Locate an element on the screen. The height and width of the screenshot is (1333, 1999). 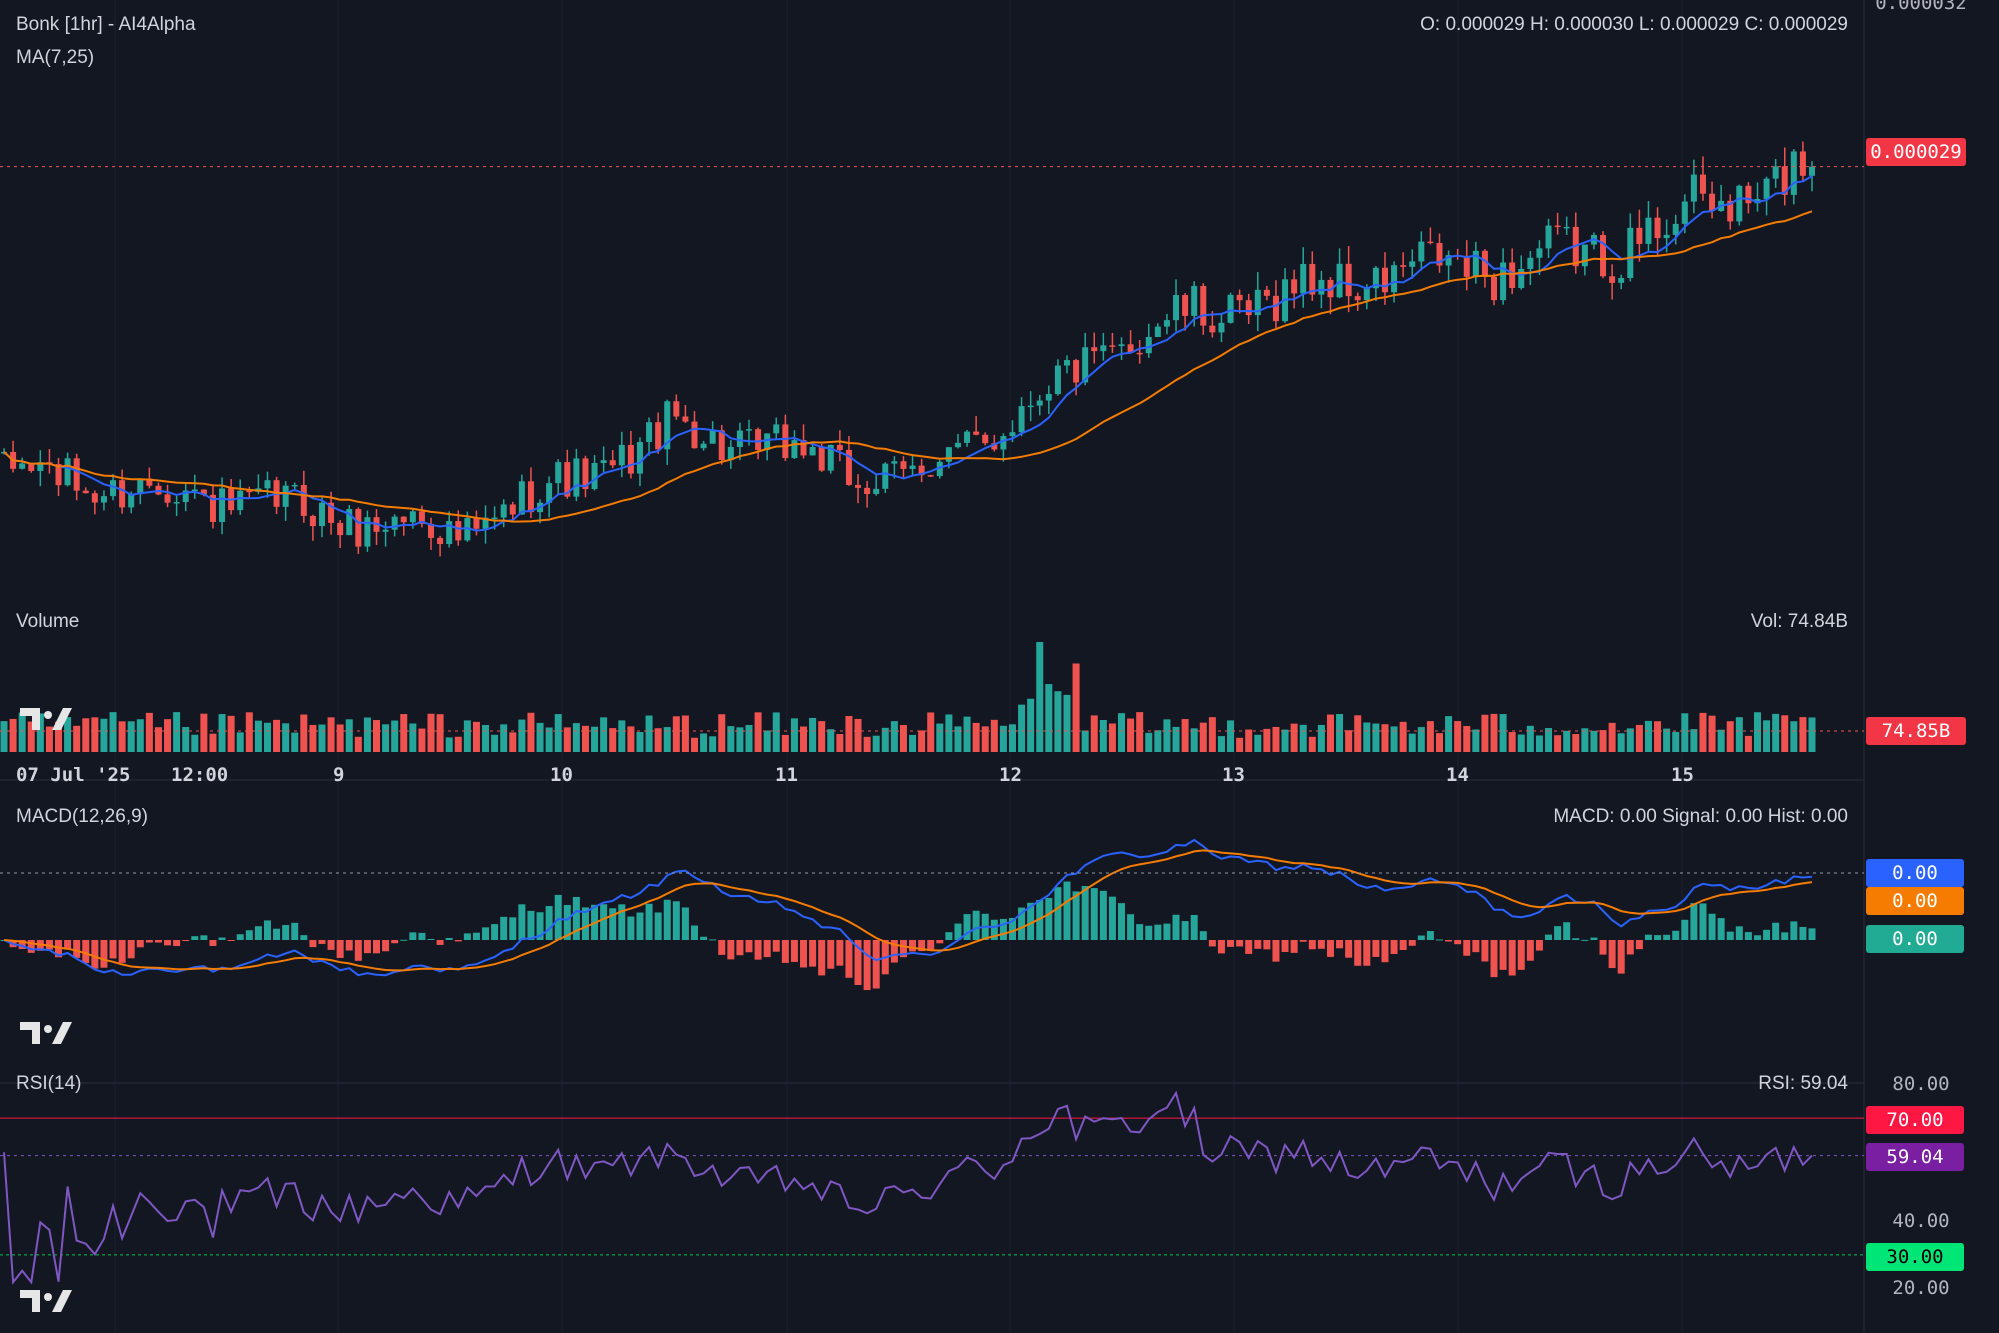
macd-tag: 0.00 is located at coordinates (1915, 873).